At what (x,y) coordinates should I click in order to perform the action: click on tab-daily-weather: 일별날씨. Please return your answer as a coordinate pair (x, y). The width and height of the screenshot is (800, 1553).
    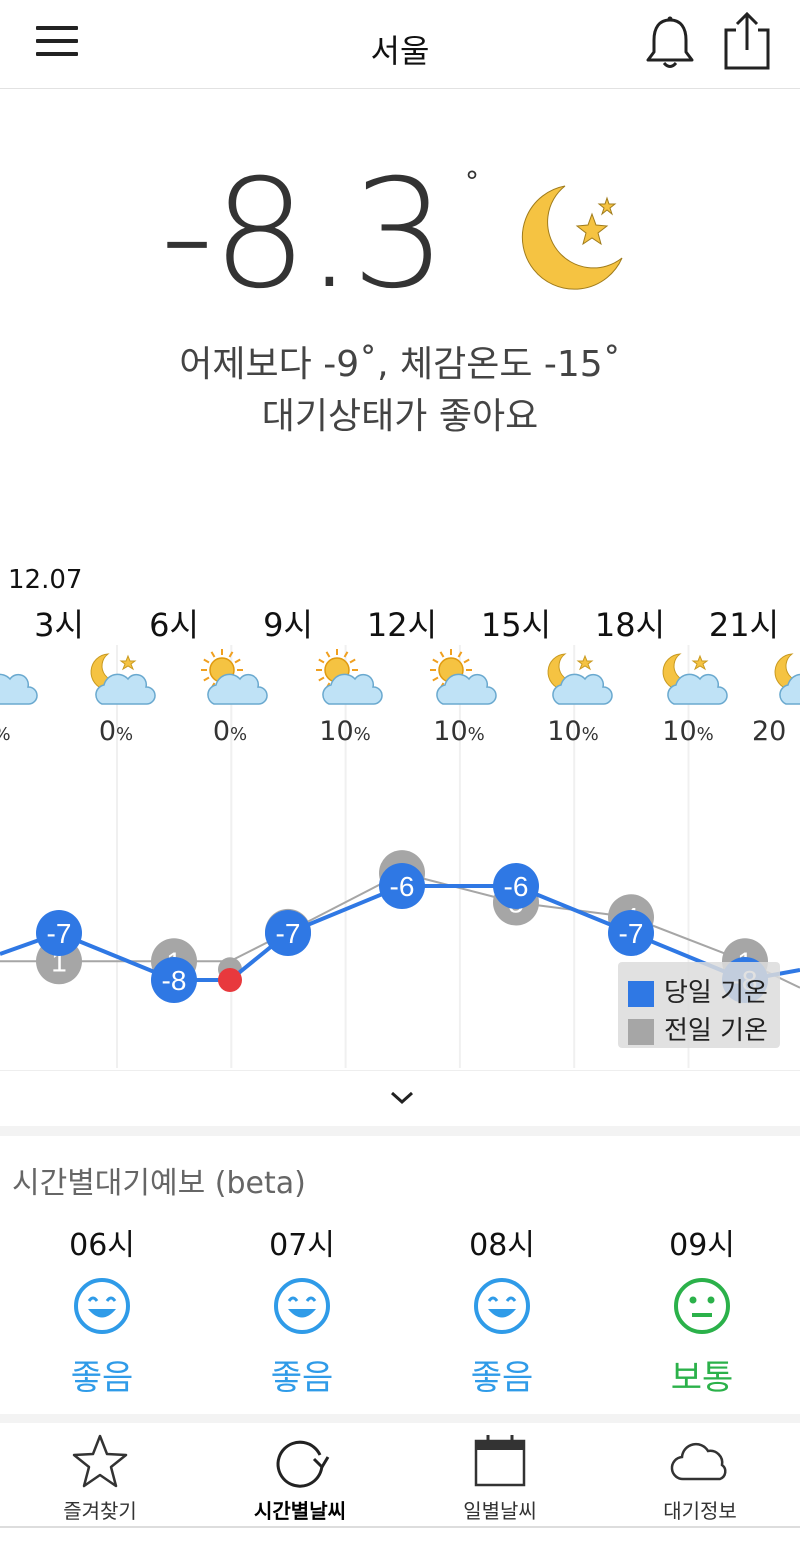
    Looking at the image, I should click on (500, 1474).